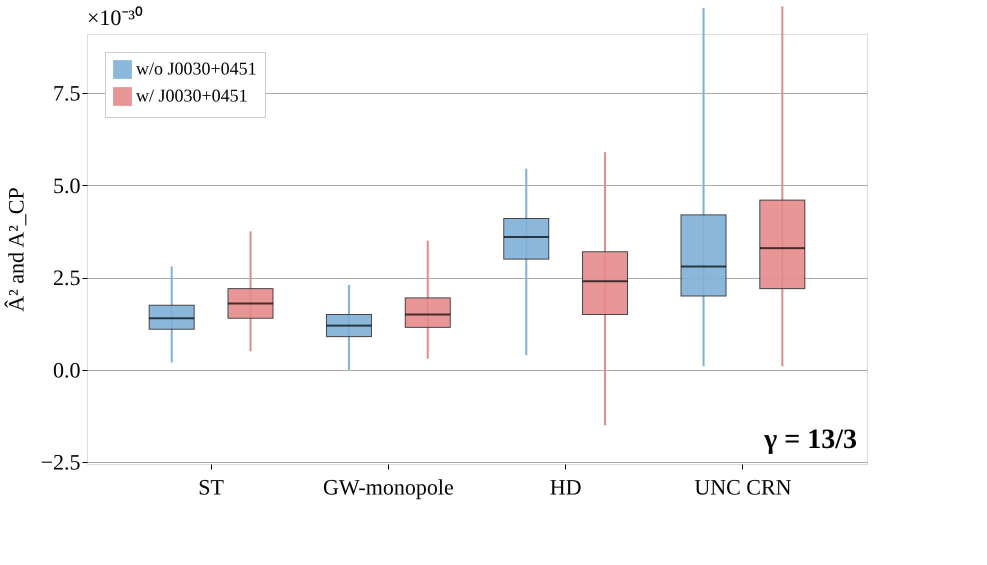 The image size is (987, 565). What do you see at coordinates (66, 277) in the screenshot?
I see `y-tick-label: 2.5` at bounding box center [66, 277].